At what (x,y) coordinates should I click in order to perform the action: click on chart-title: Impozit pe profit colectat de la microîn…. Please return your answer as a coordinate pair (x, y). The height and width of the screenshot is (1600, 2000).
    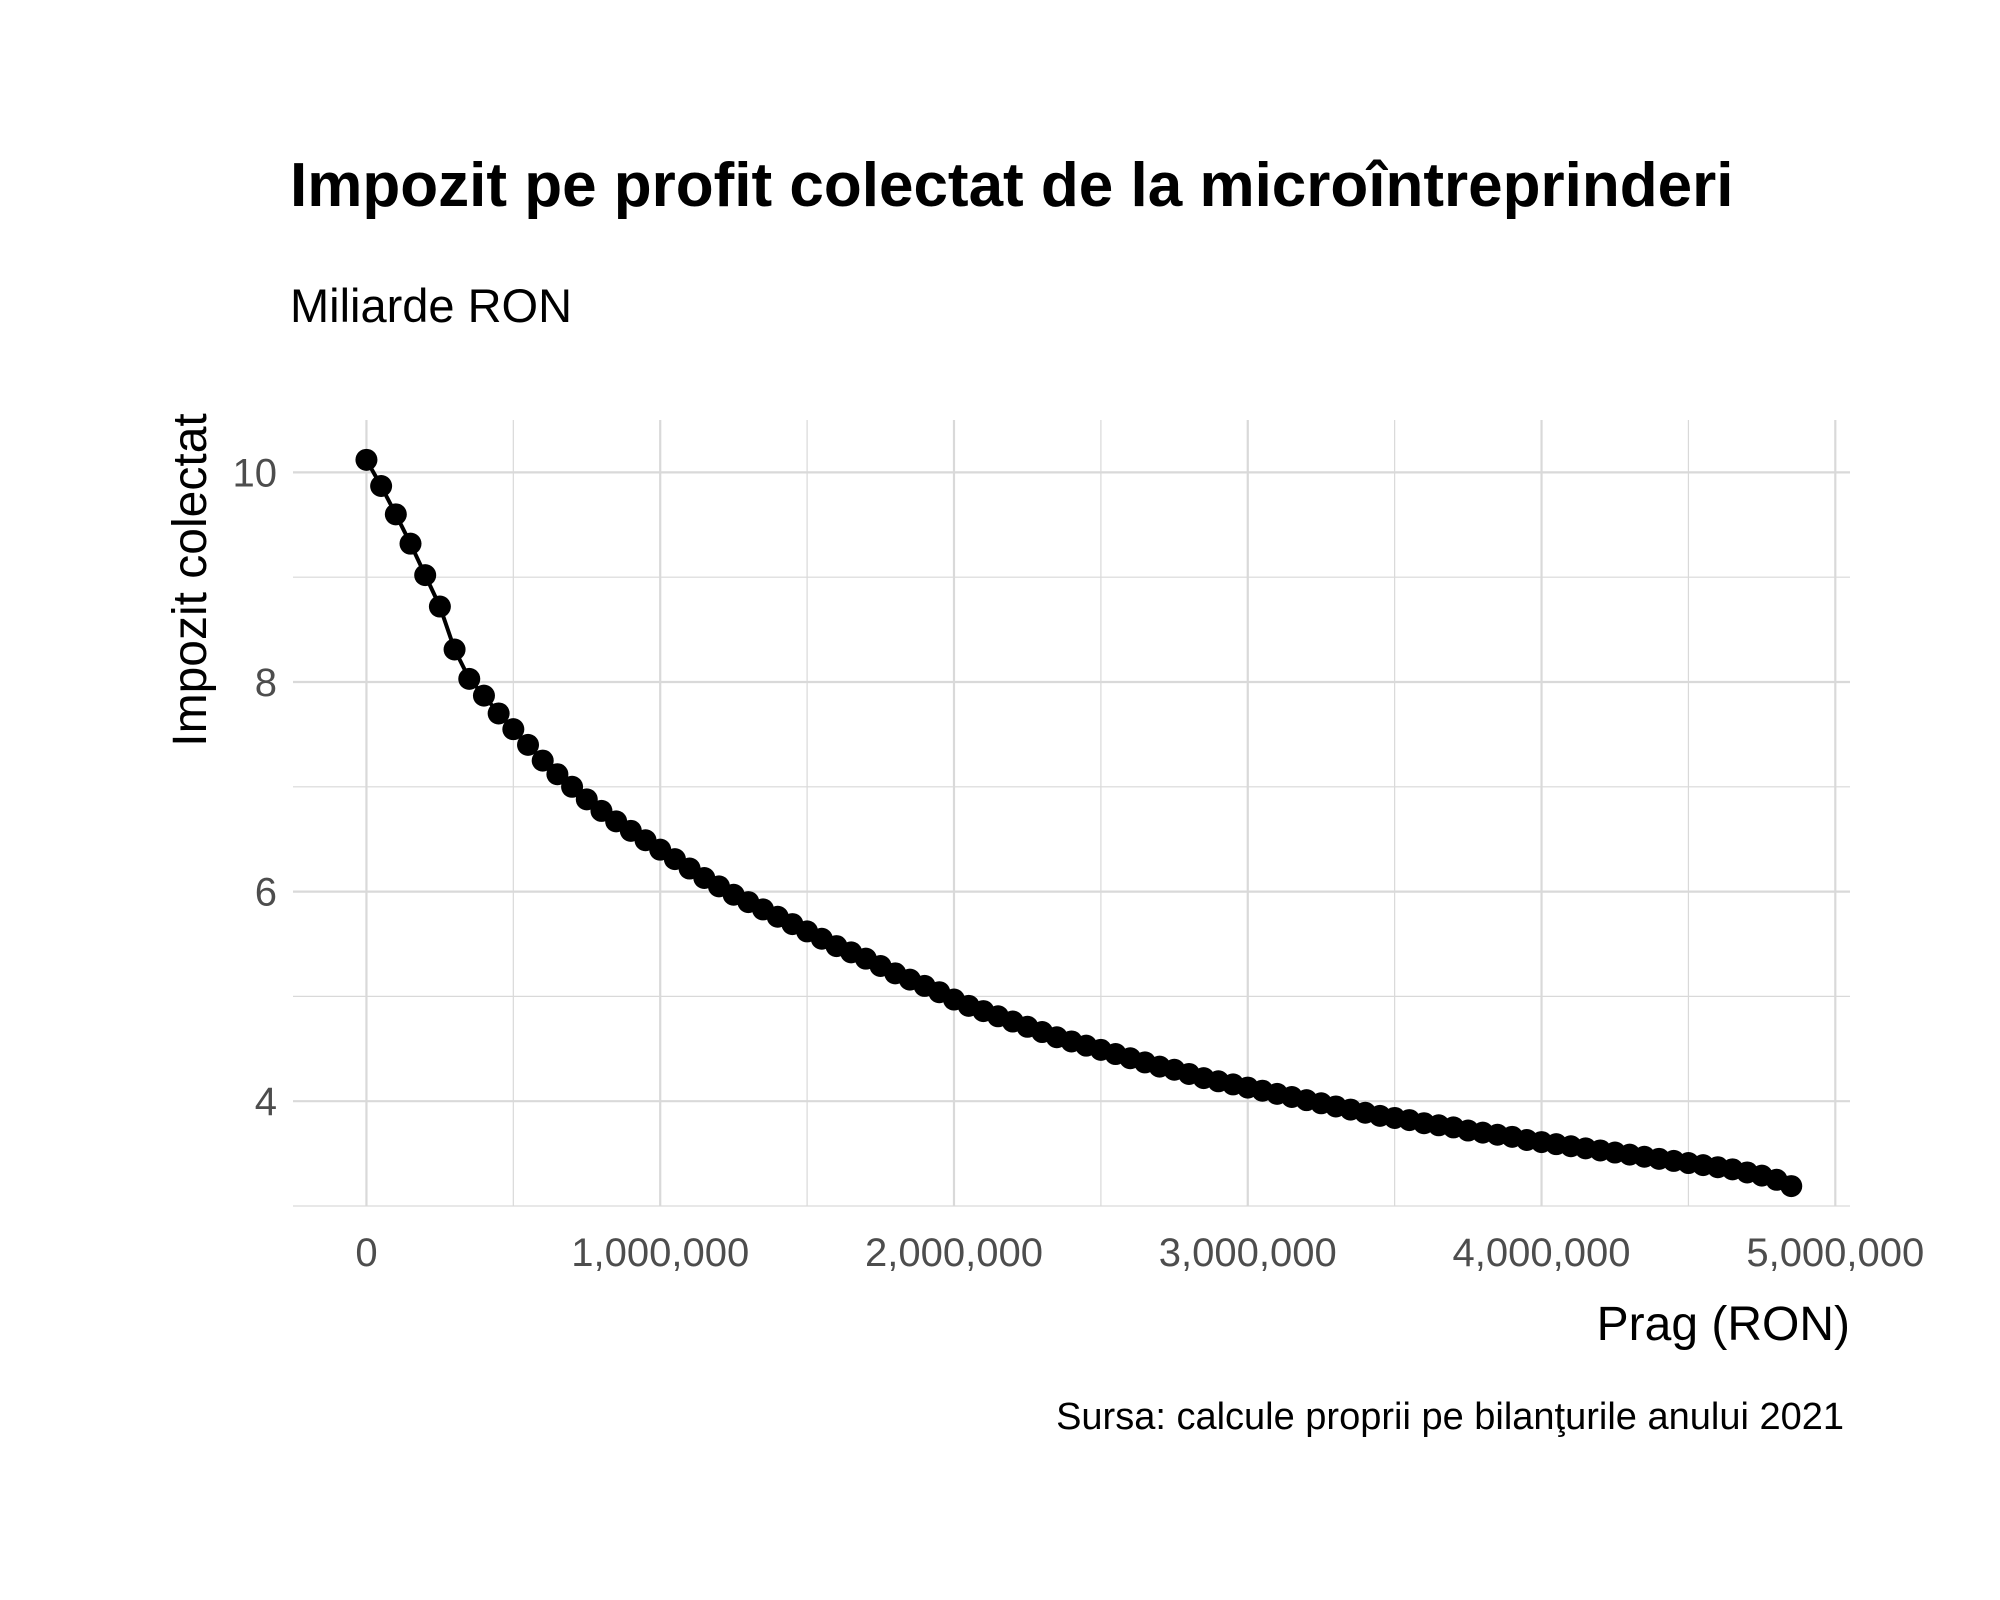
    Looking at the image, I should click on (1012, 185).